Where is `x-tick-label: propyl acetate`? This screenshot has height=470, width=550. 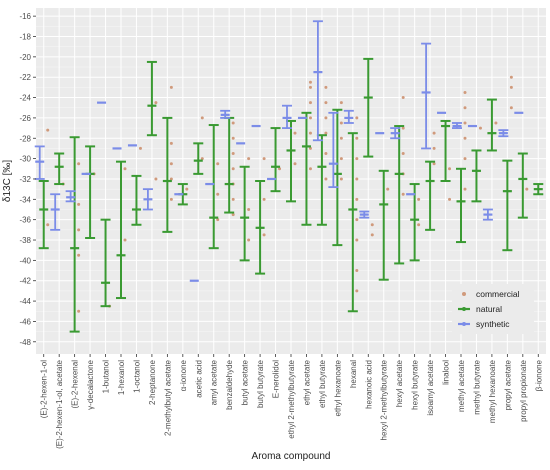 x-tick-label: propyl acetate is located at coordinates (507, 384).